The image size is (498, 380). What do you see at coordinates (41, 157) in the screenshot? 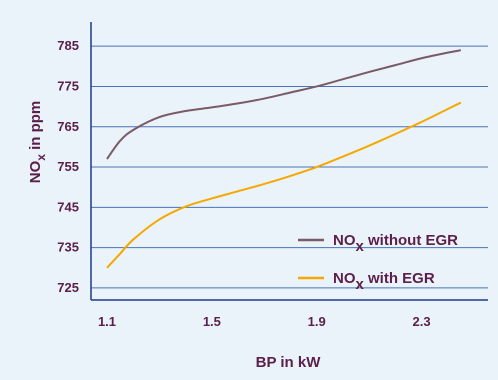
I see `y-axis-title-sub: x` at bounding box center [41, 157].